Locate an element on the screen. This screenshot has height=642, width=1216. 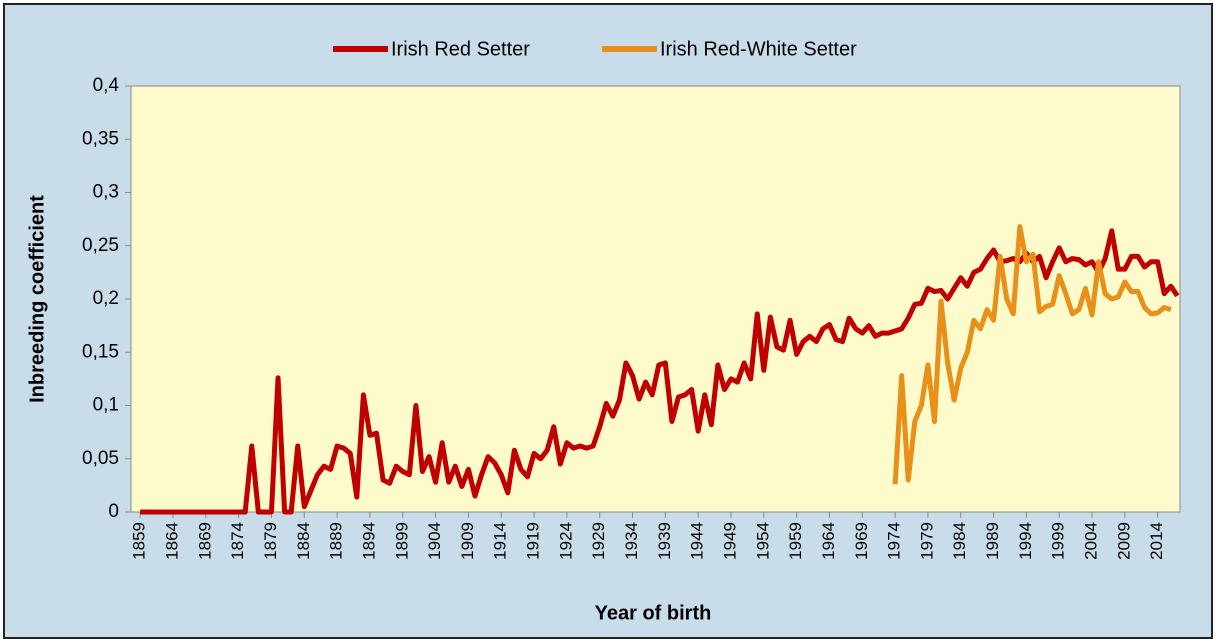
x-tick-label: 1959 is located at coordinates (795, 541).